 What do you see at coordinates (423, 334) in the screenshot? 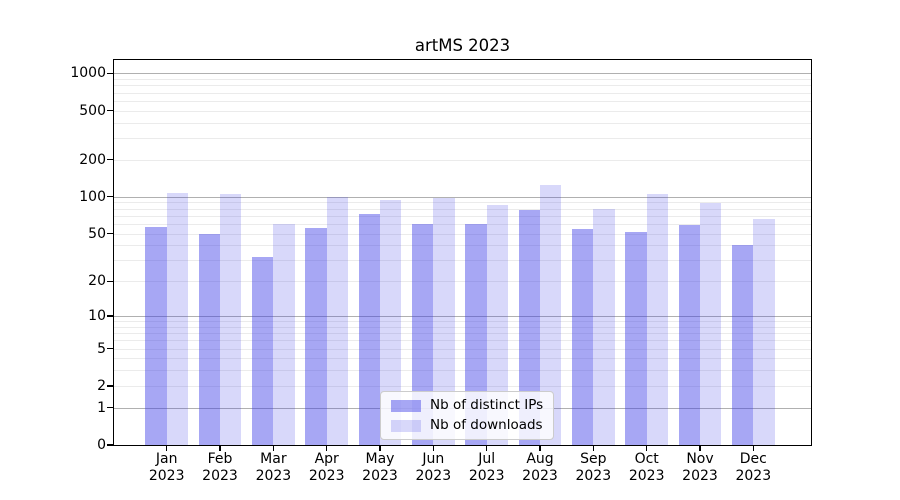
I see `bar-distinct-ips-jun` at bounding box center [423, 334].